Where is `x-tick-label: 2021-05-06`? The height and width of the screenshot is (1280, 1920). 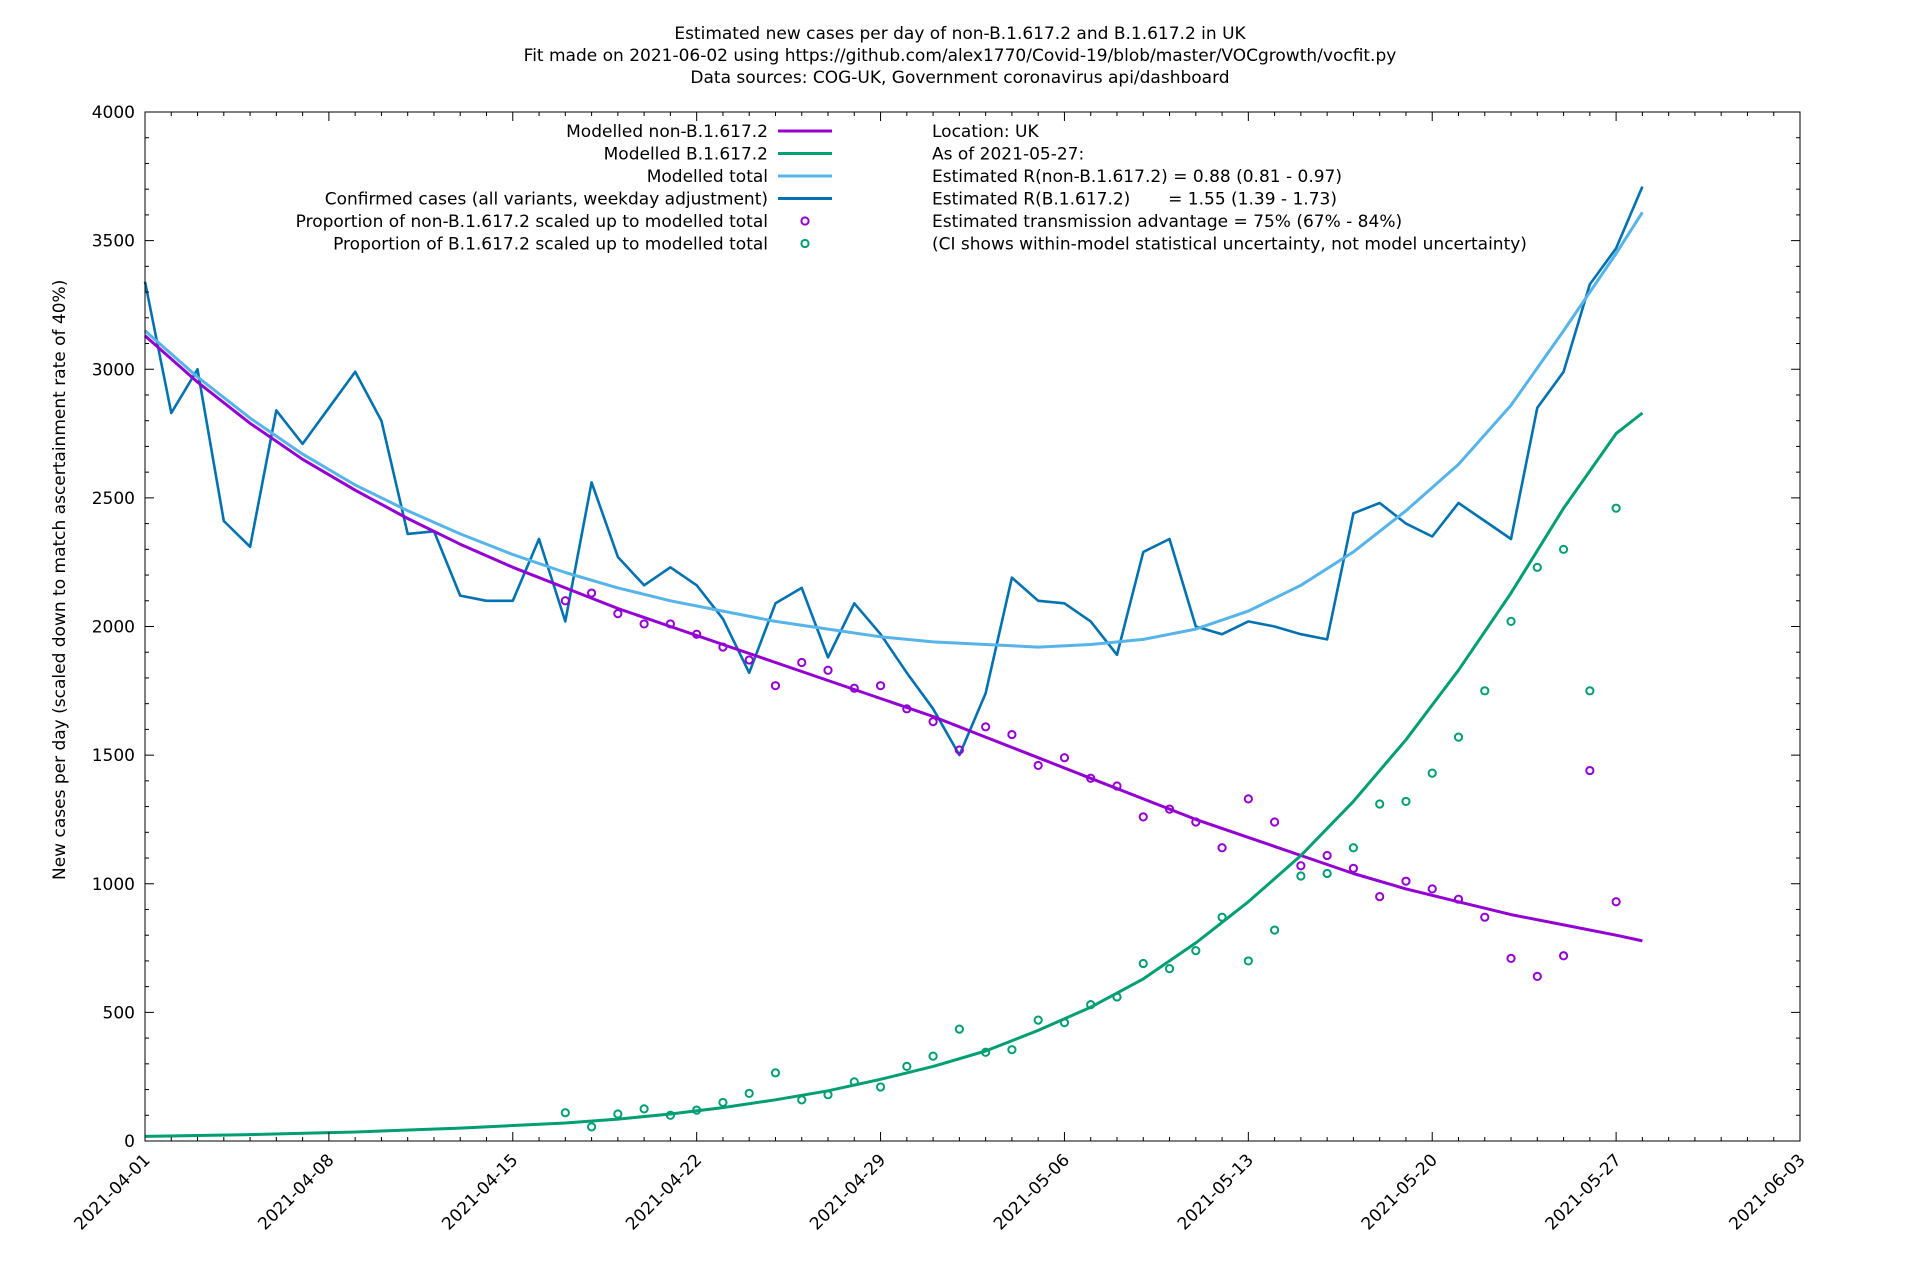 x-tick-label: 2021-05-06 is located at coordinates (1032, 1192).